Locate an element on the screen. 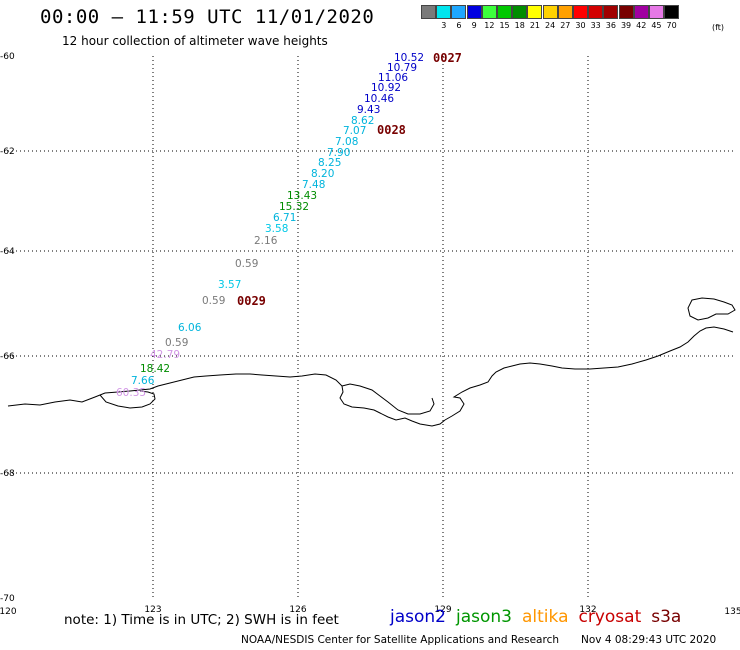 This screenshot has width=740, height=650. legend-label: 33 is located at coordinates (595, 25).